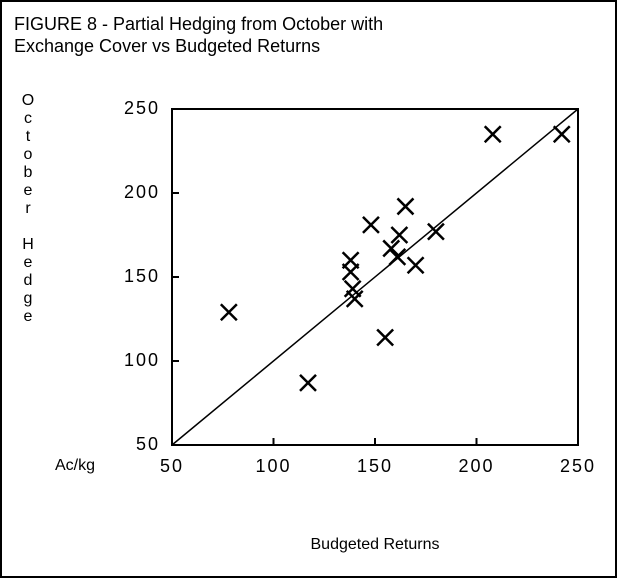 The height and width of the screenshot is (578, 620). What do you see at coordinates (148, 444) in the screenshot?
I see `y-tick-label: 50` at bounding box center [148, 444].